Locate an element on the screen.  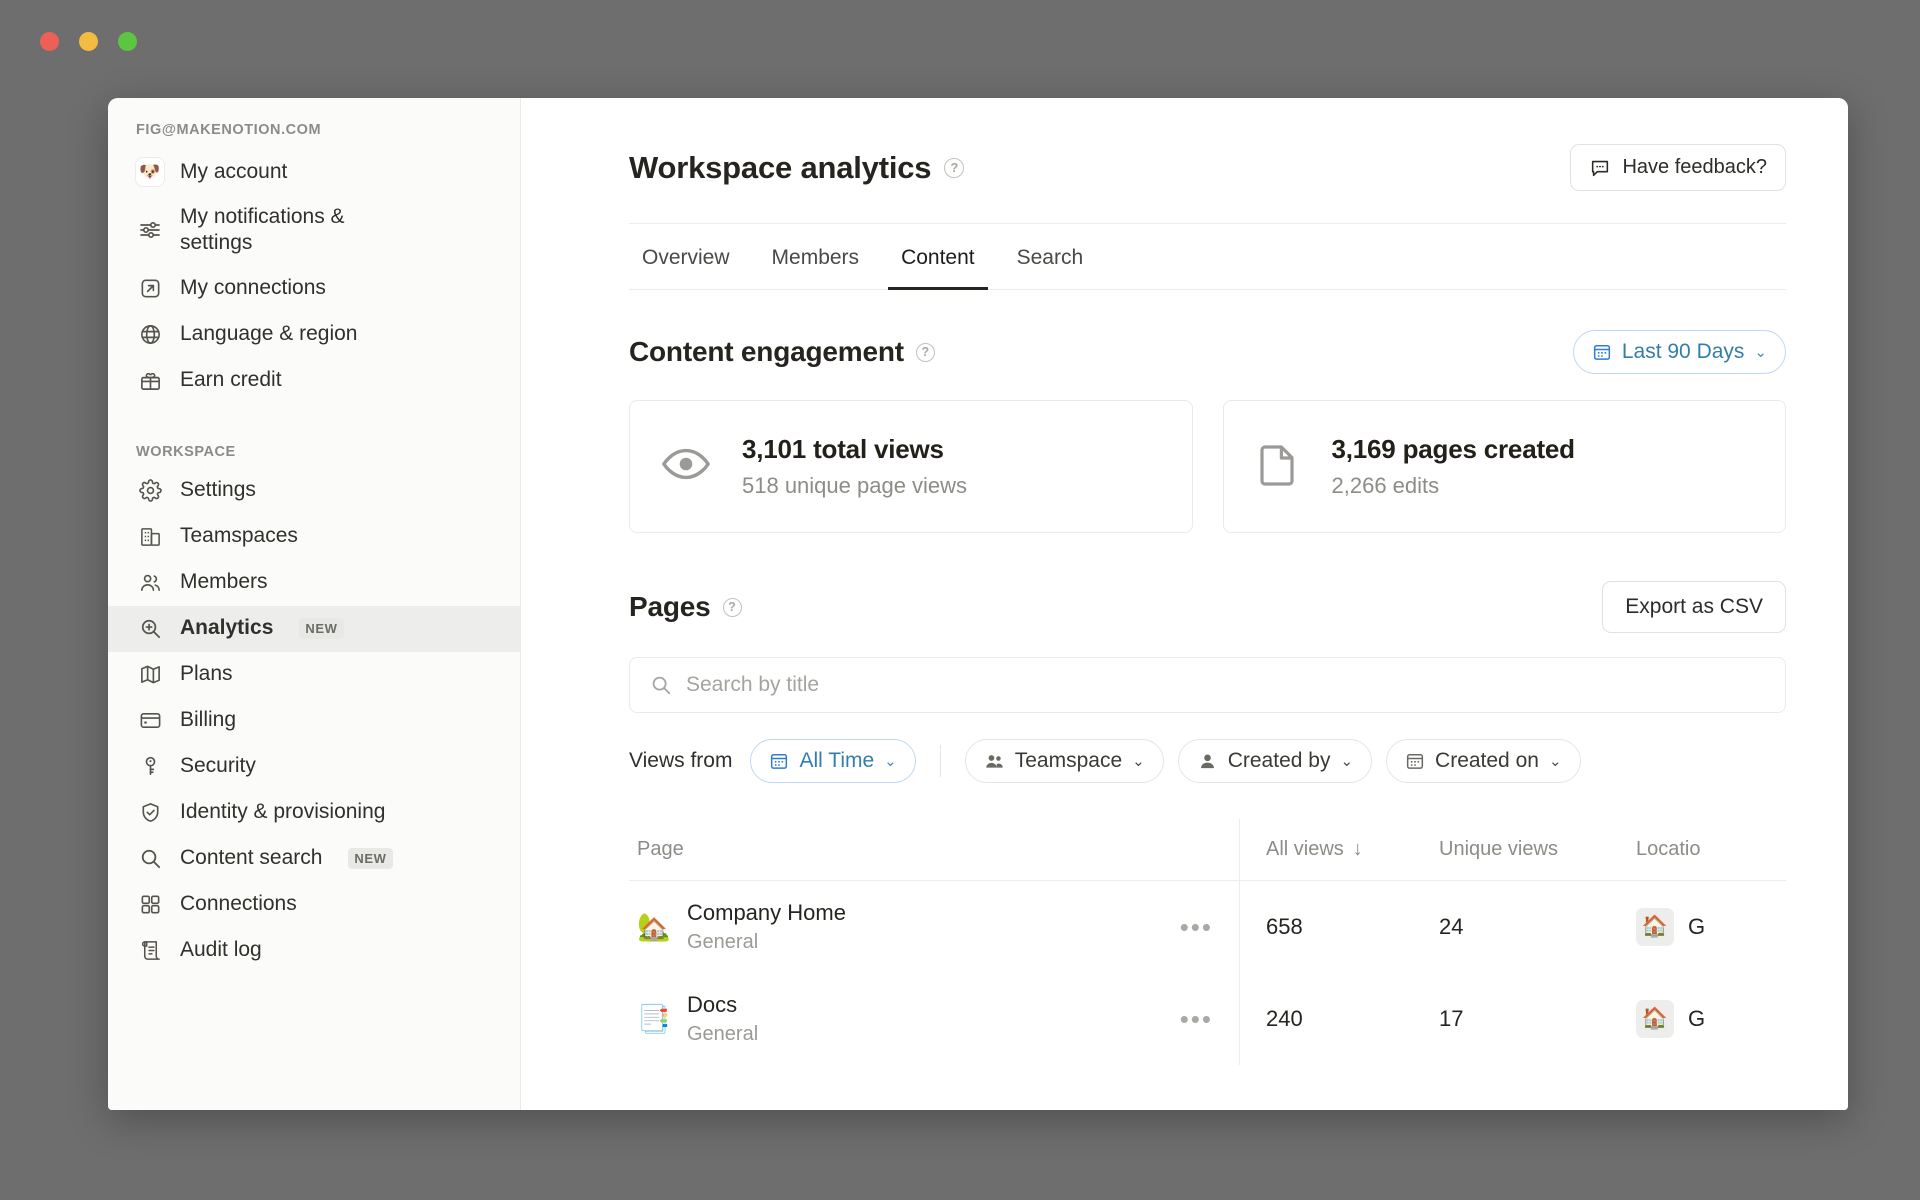
all-views-value: 658 is located at coordinates (1284, 926).